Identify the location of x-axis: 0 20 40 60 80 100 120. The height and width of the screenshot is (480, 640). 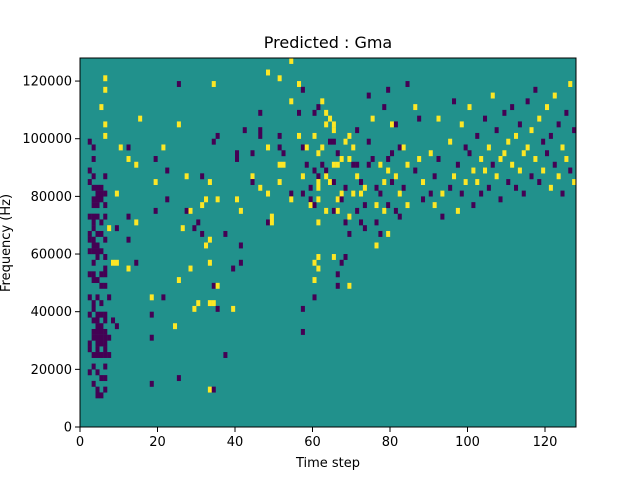
(316, 438).